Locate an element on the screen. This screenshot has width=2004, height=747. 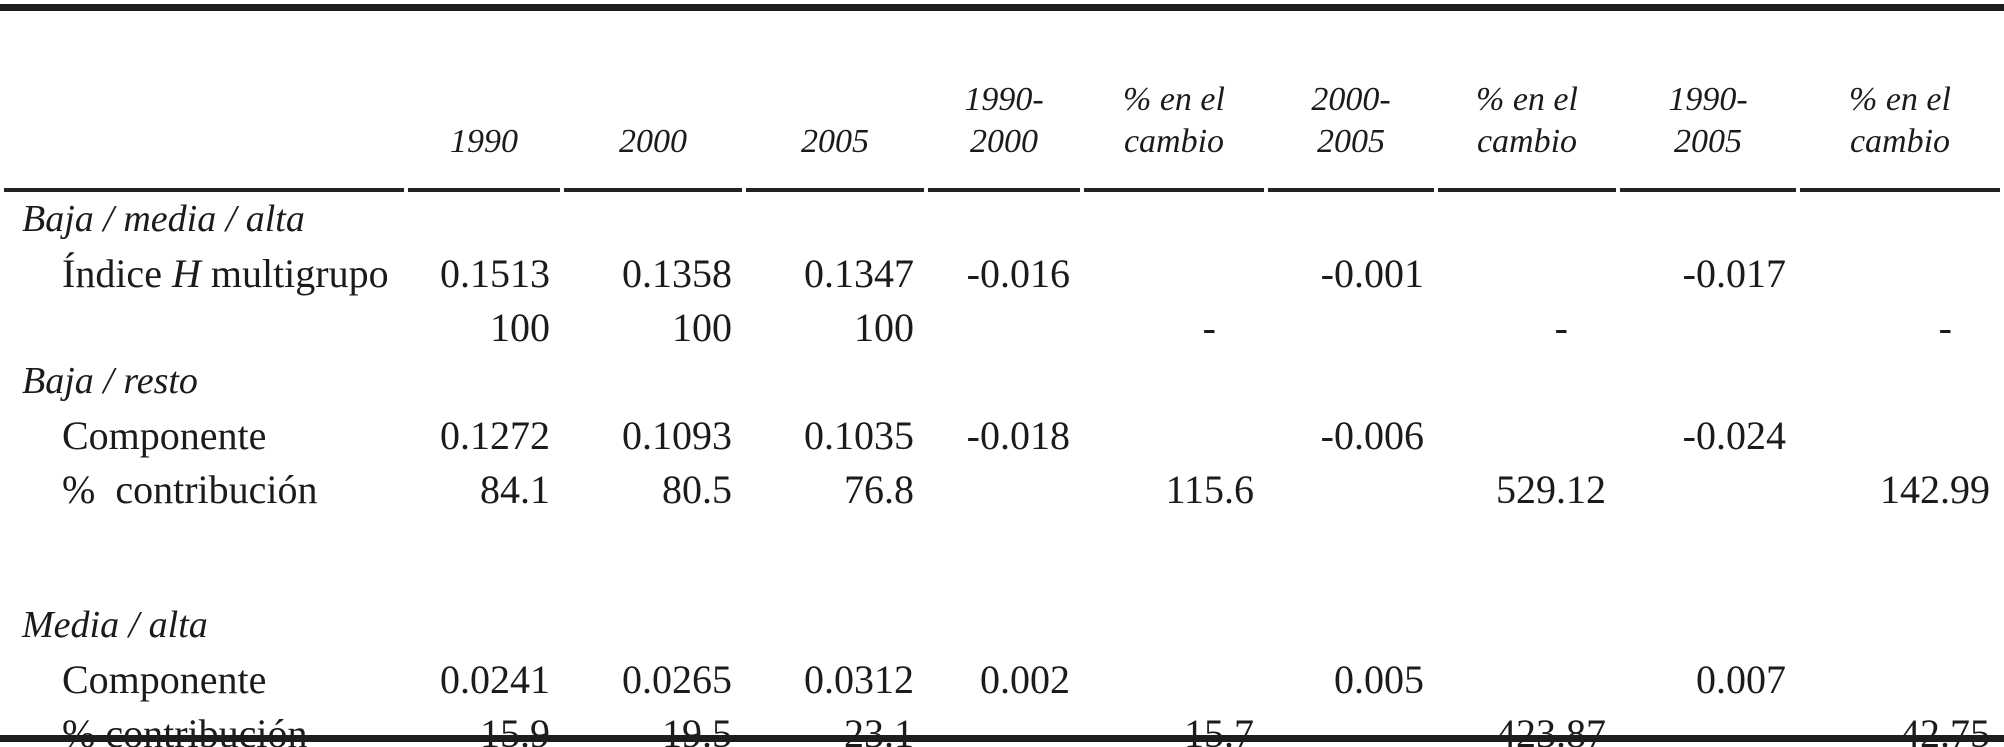
row-label: Índice H multigrupo is located at coordinates (204, 273).